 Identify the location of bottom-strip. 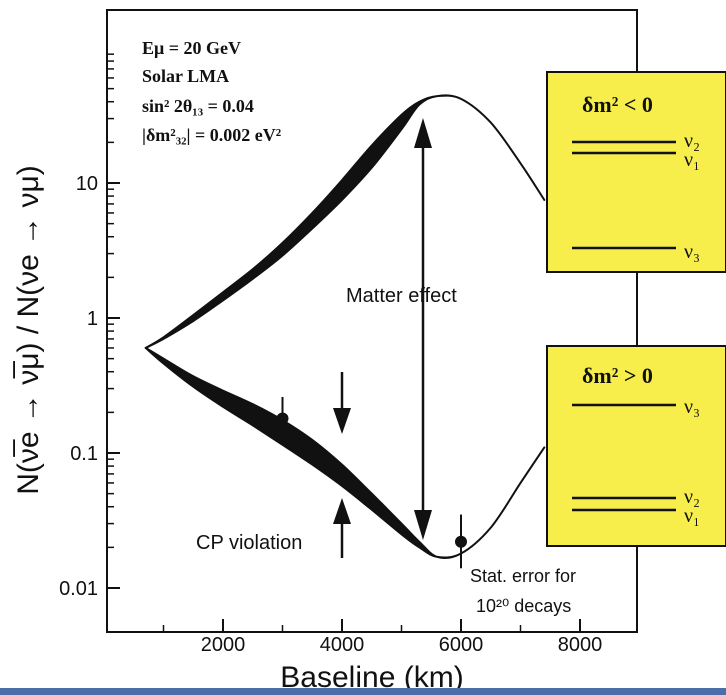
(363, 691).